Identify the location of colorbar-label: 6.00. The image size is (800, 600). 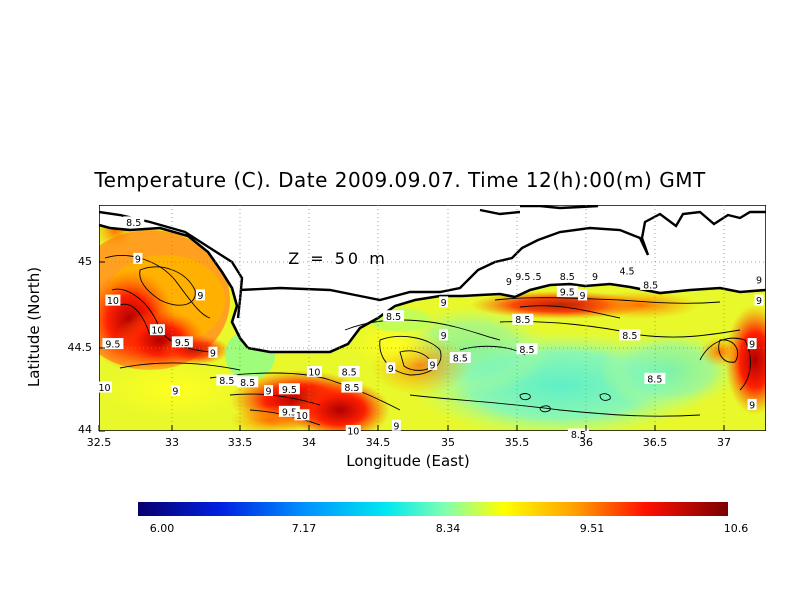
(162, 528).